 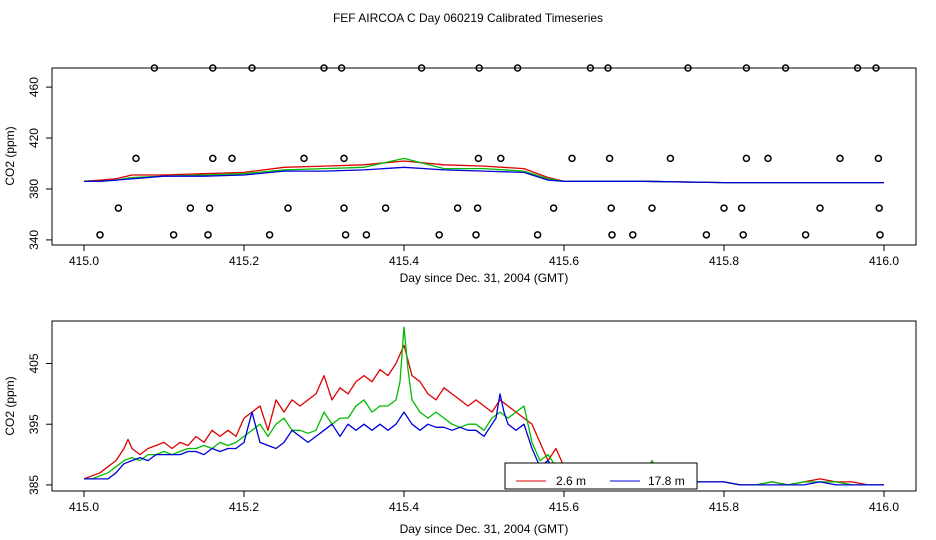 I want to click on y-tick-label: 420, so click(x=34, y=138).